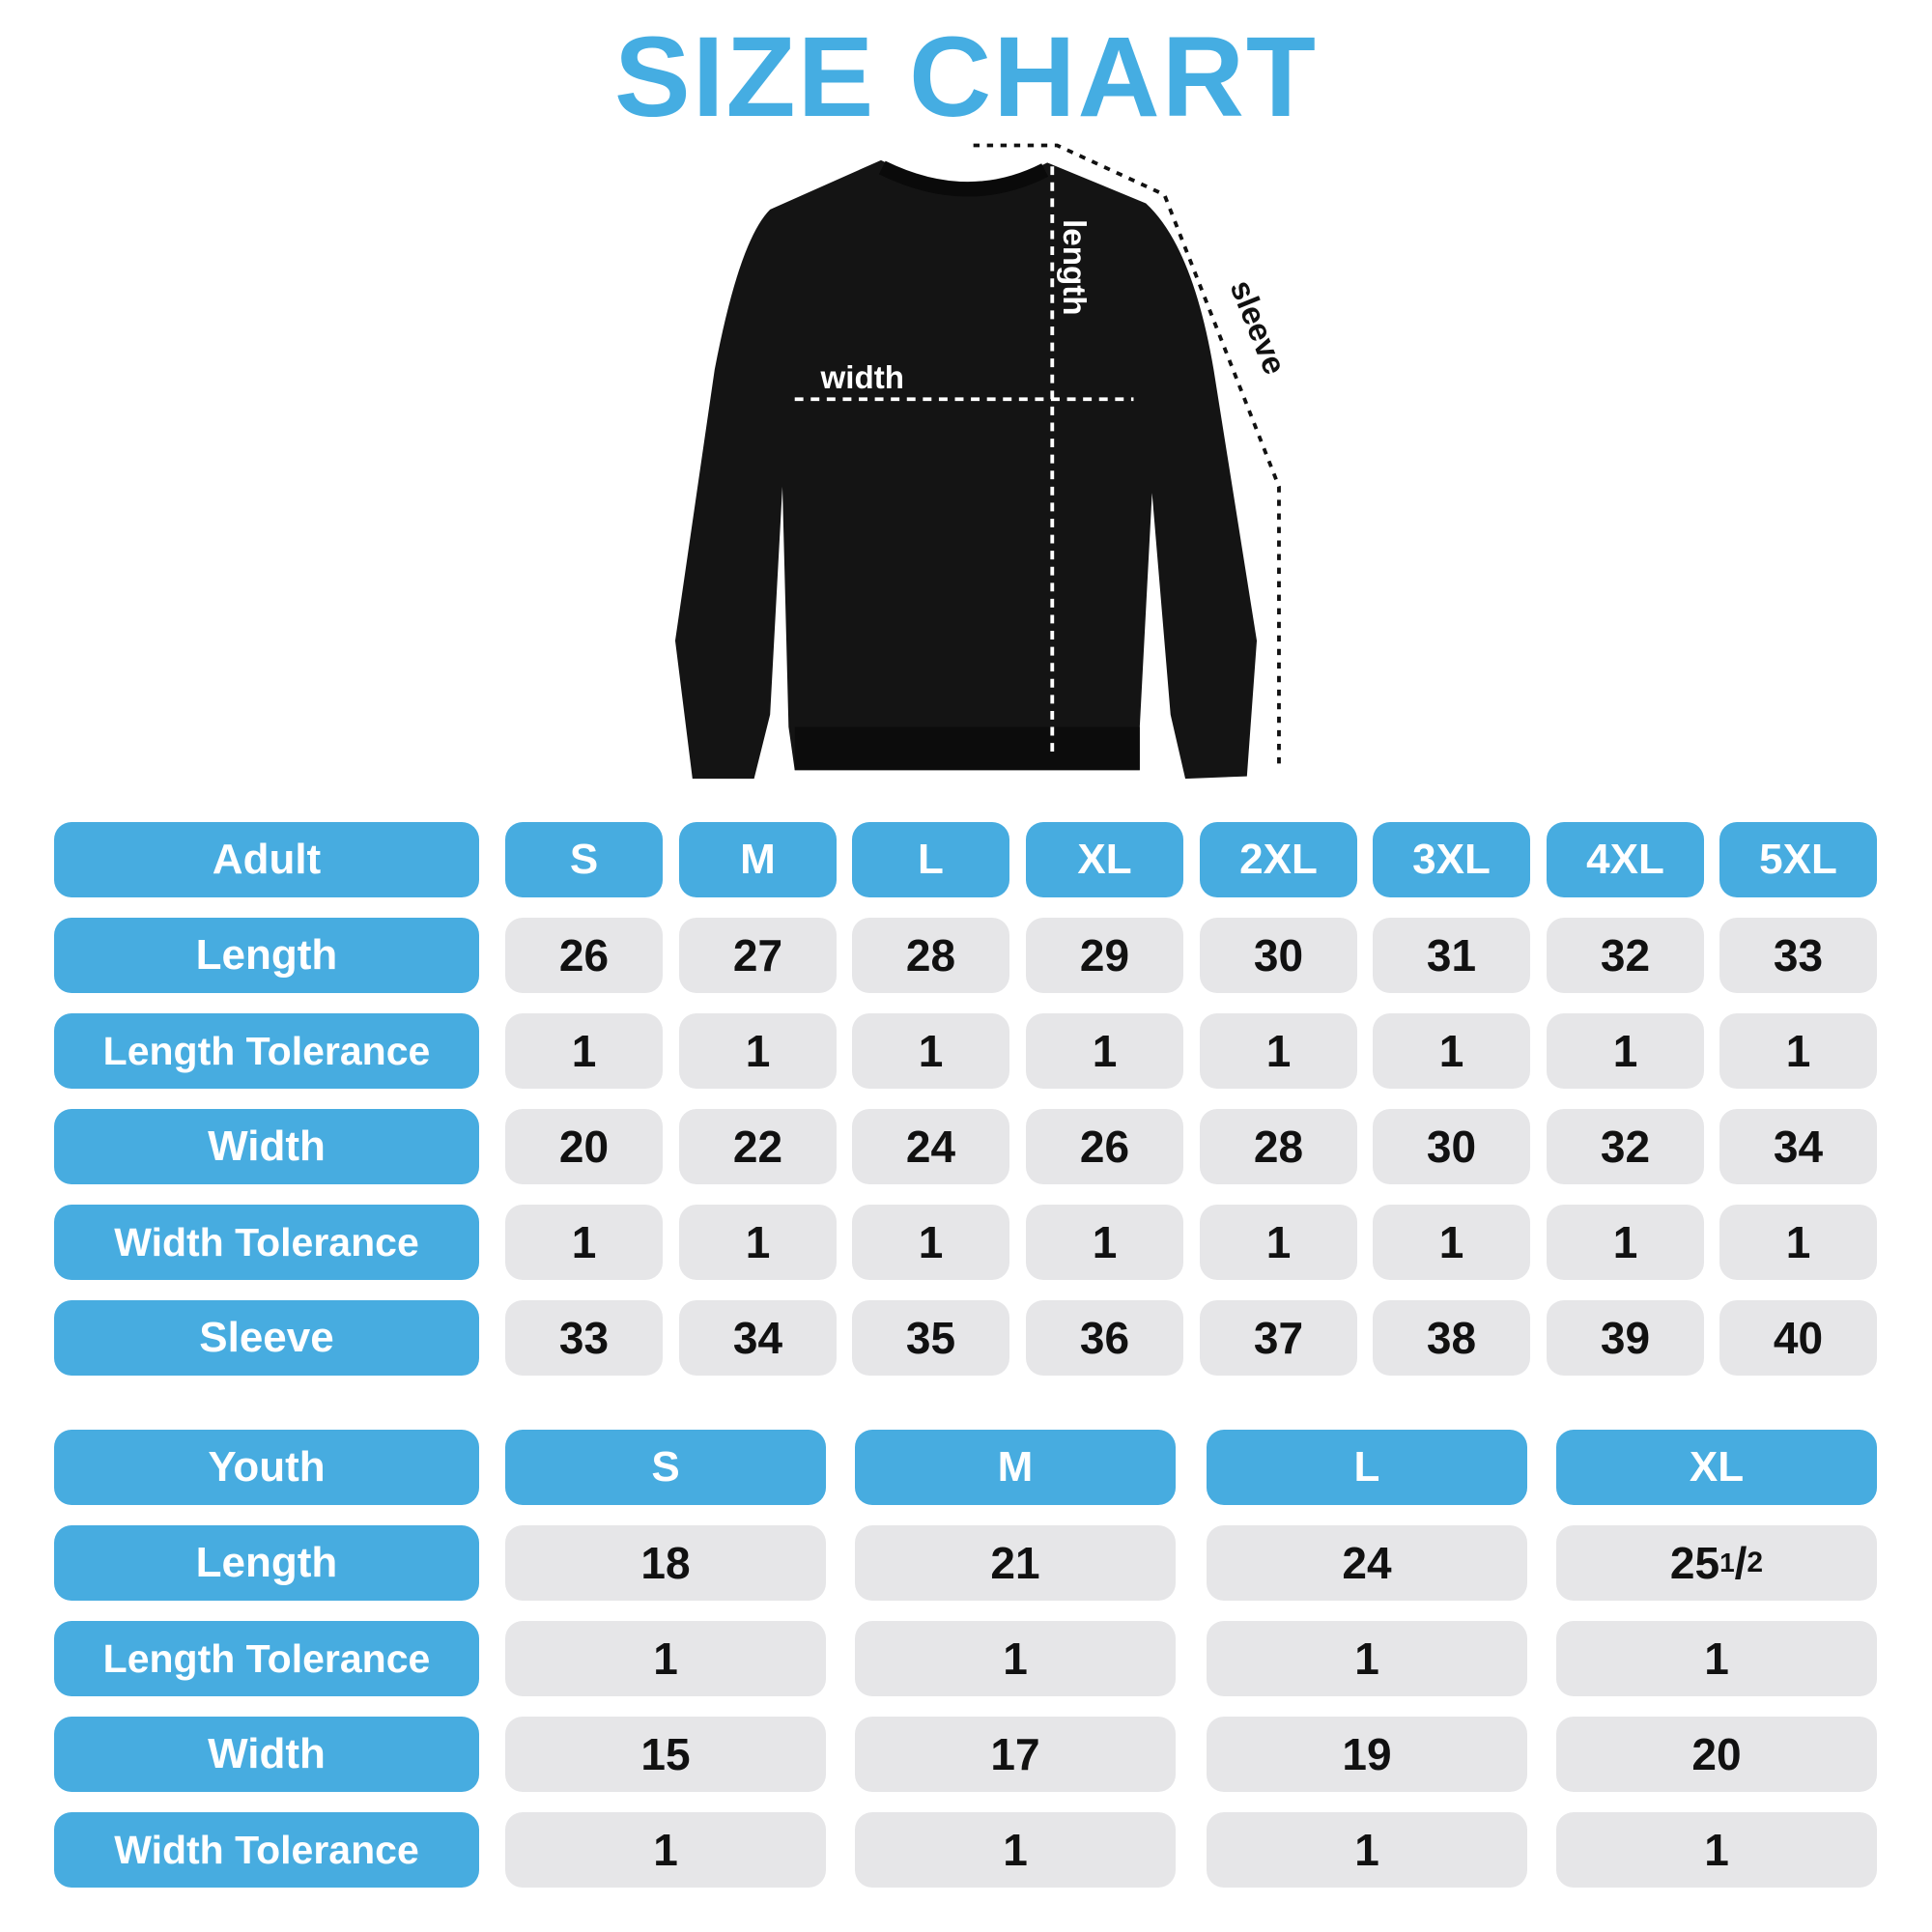 The width and height of the screenshot is (1932, 1932). What do you see at coordinates (266, 1850) in the screenshot?
I see `youth-row-label: Width Tolerance` at bounding box center [266, 1850].